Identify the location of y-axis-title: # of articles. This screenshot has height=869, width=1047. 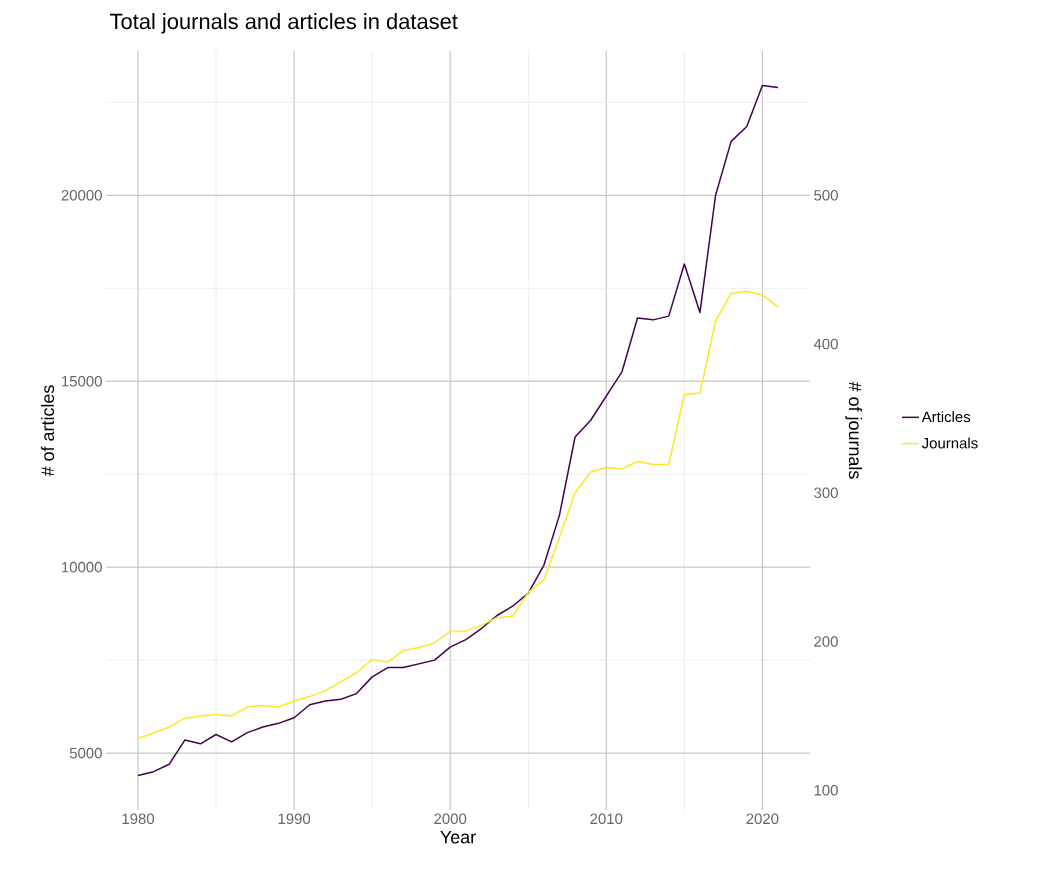
(47, 431).